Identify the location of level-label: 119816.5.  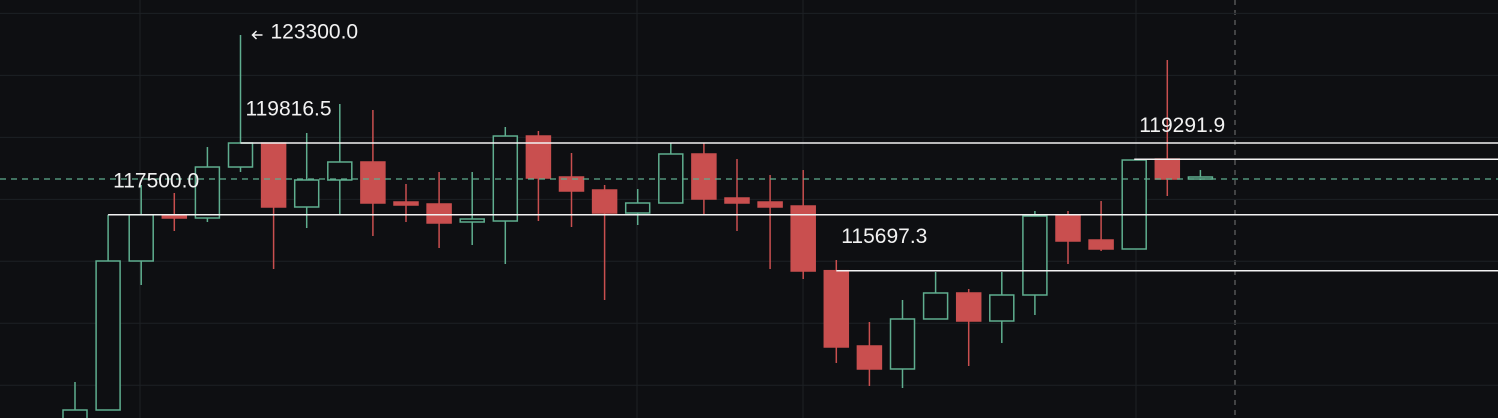
(289, 109).